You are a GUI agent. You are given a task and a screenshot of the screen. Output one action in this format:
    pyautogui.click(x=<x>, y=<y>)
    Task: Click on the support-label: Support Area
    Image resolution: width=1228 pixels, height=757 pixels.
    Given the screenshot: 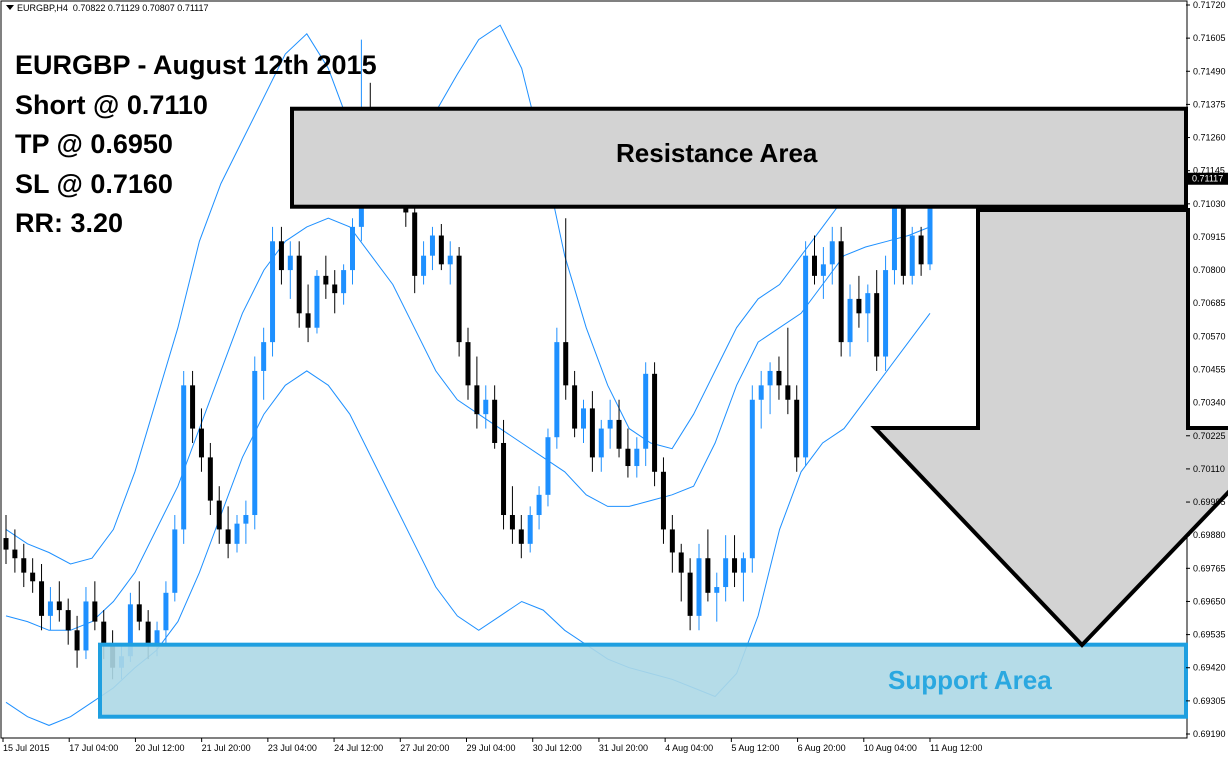 What is the action you would take?
    pyautogui.click(x=970, y=680)
    